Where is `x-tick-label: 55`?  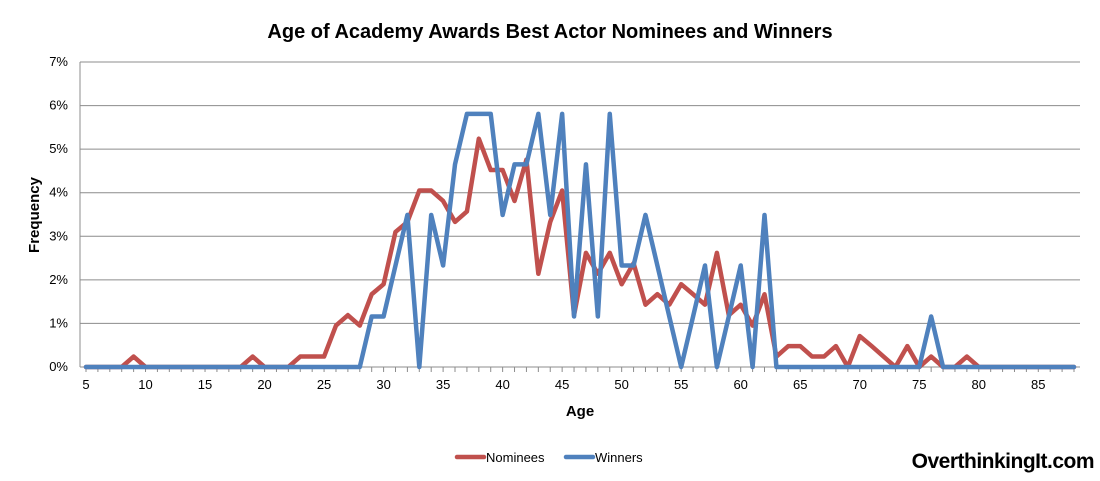 x-tick-label: 55 is located at coordinates (681, 384).